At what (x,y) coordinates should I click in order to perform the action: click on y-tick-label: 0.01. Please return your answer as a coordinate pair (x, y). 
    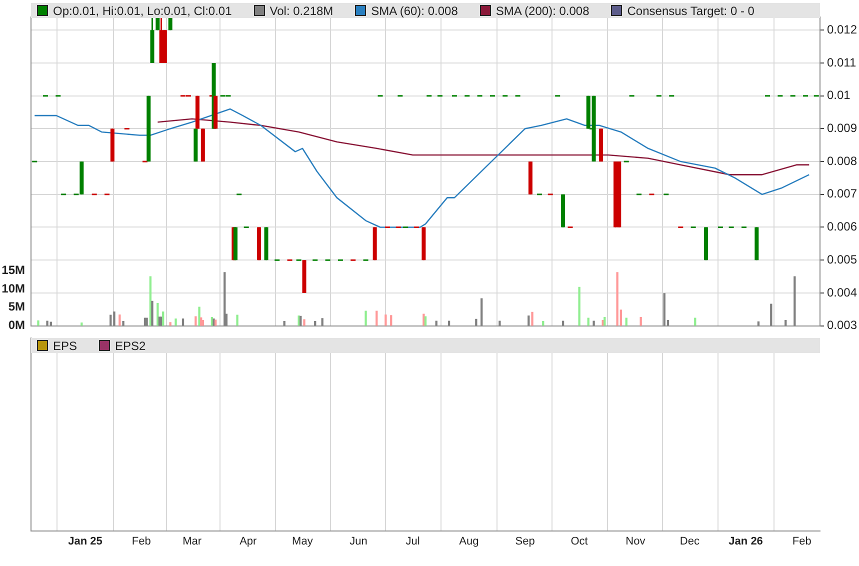
    Looking at the image, I should click on (839, 95).